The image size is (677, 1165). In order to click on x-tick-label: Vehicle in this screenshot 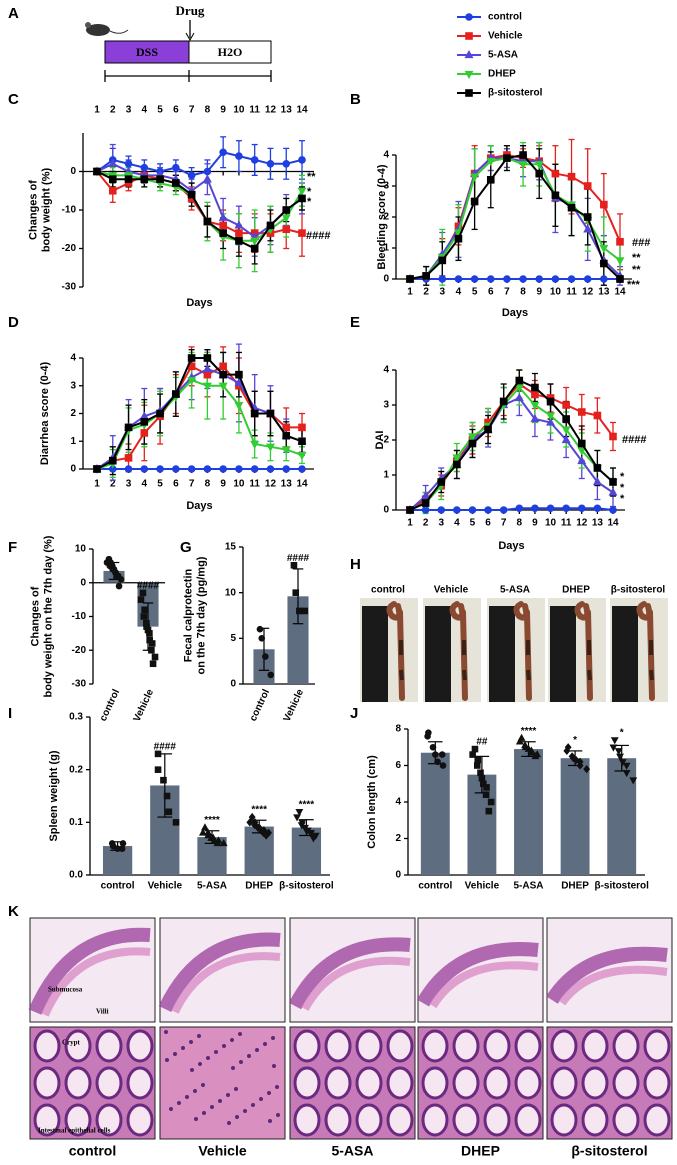, I will do `click(482, 886)`.